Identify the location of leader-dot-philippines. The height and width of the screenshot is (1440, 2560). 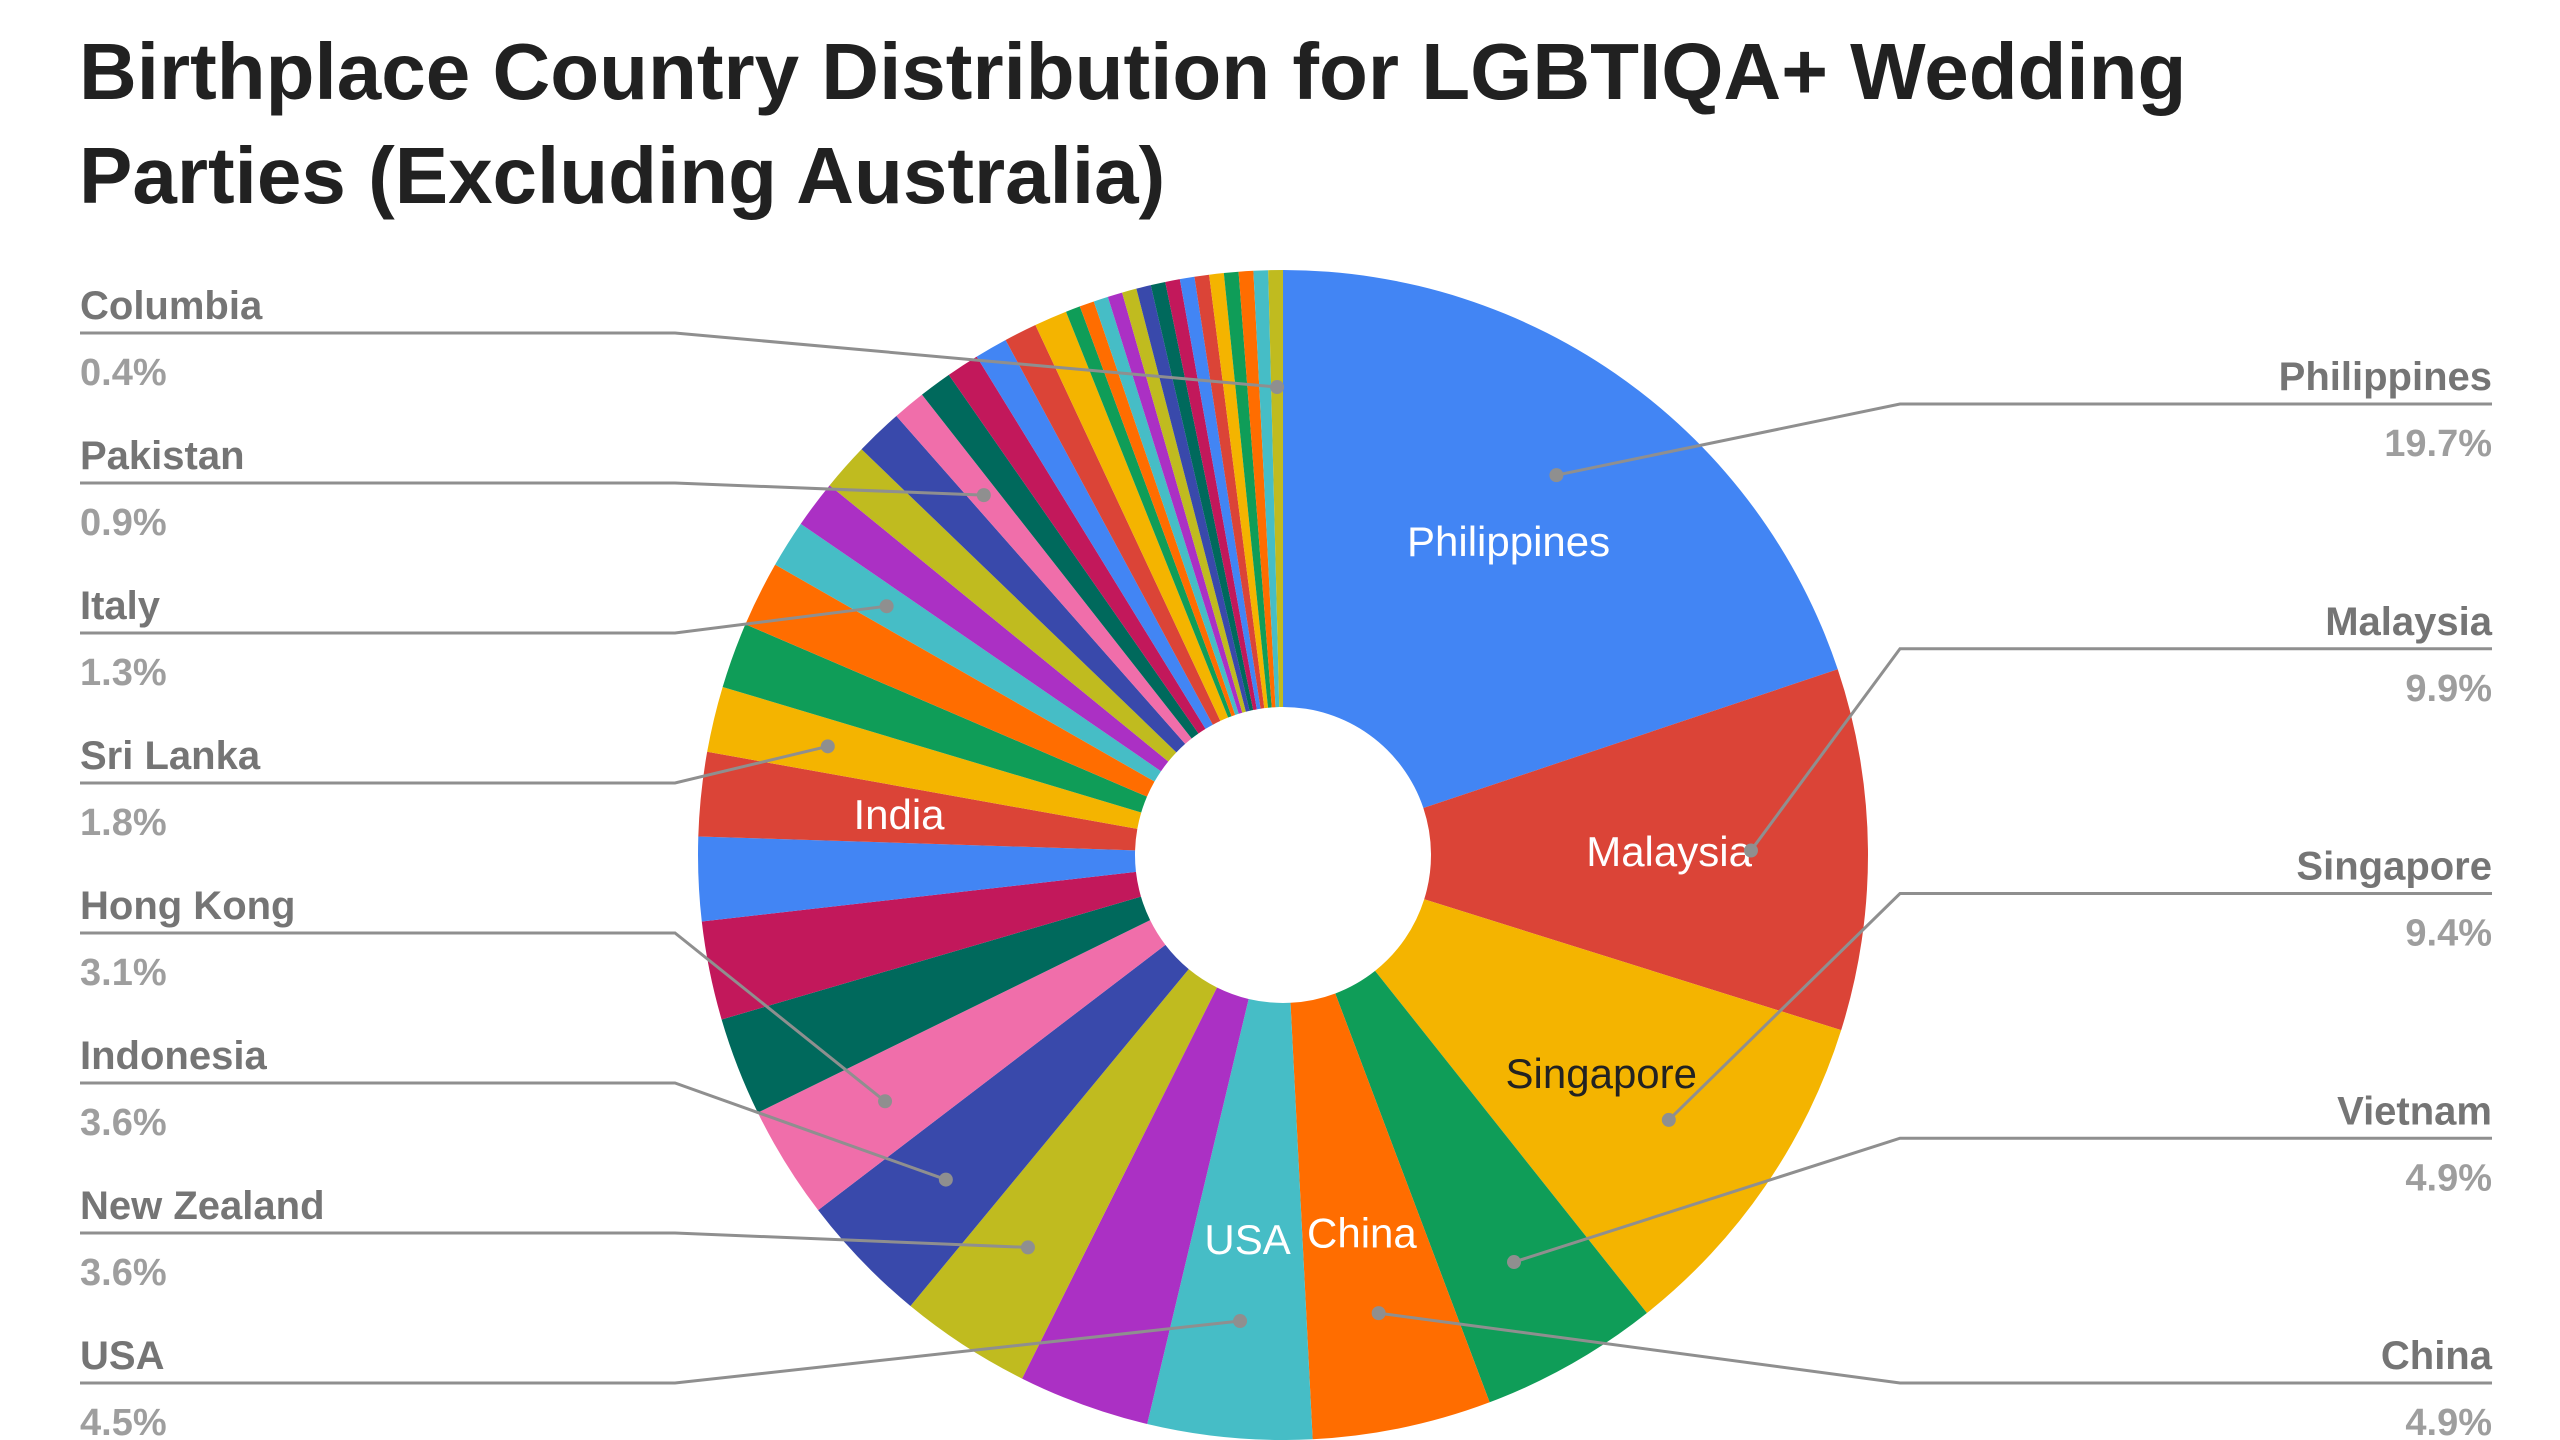
(1556, 475).